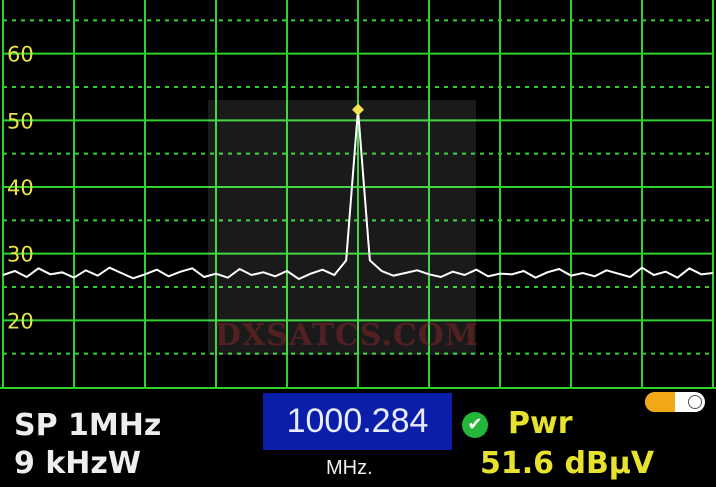 This screenshot has width=716, height=487. What do you see at coordinates (475, 425) in the screenshot?
I see `check-circle-icon: ✔` at bounding box center [475, 425].